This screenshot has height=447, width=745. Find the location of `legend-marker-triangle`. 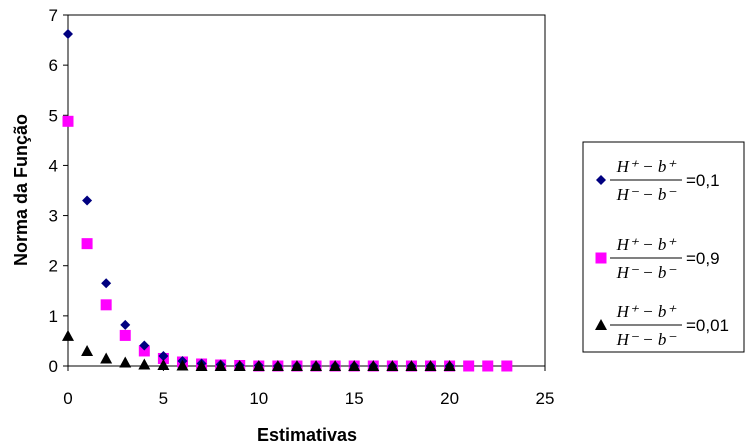

legend-marker-triangle is located at coordinates (601, 324).